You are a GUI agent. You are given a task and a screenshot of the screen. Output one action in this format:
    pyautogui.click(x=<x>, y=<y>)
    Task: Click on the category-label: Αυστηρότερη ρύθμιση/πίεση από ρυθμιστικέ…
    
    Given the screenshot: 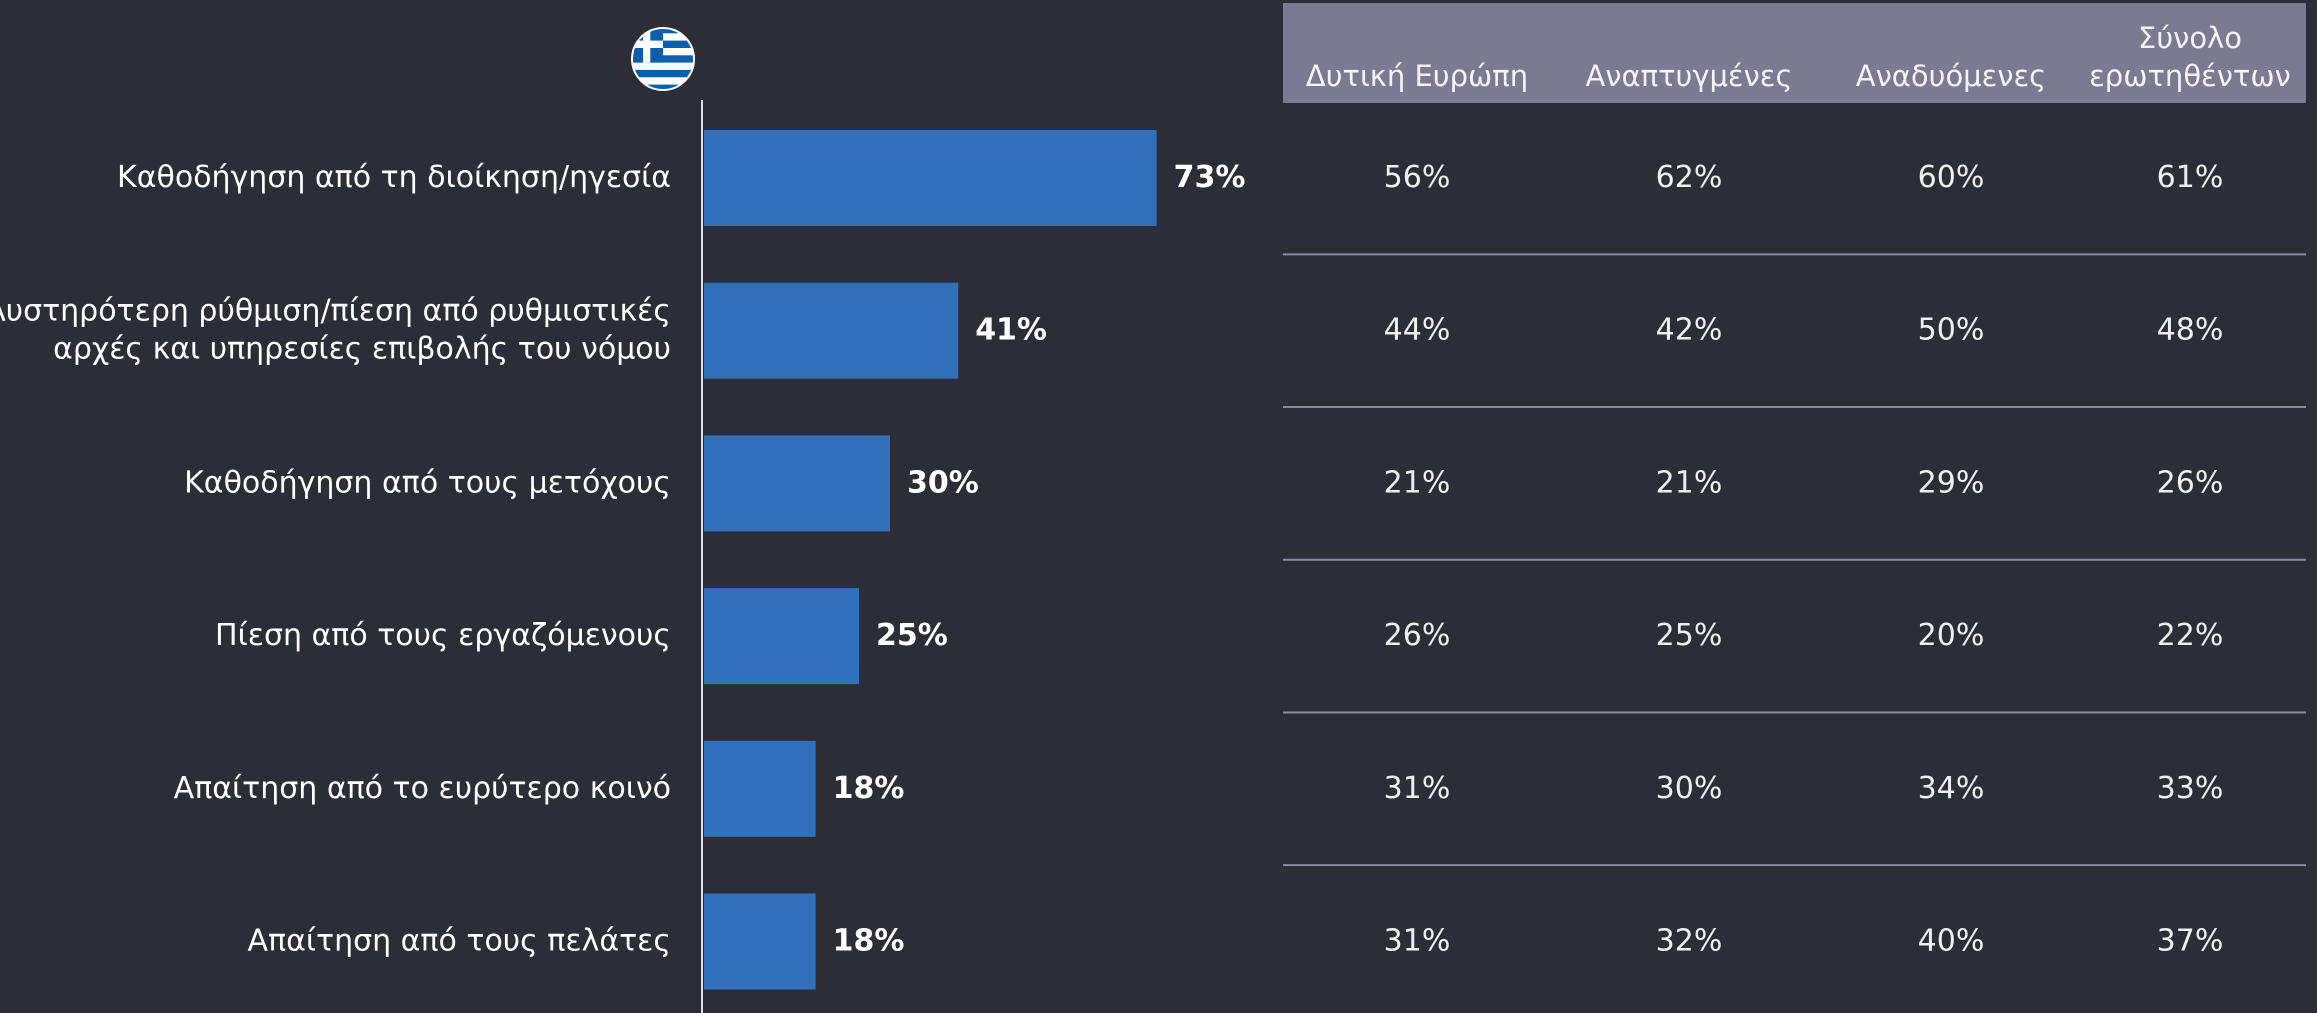 What is the action you would take?
    pyautogui.click(x=335, y=329)
    